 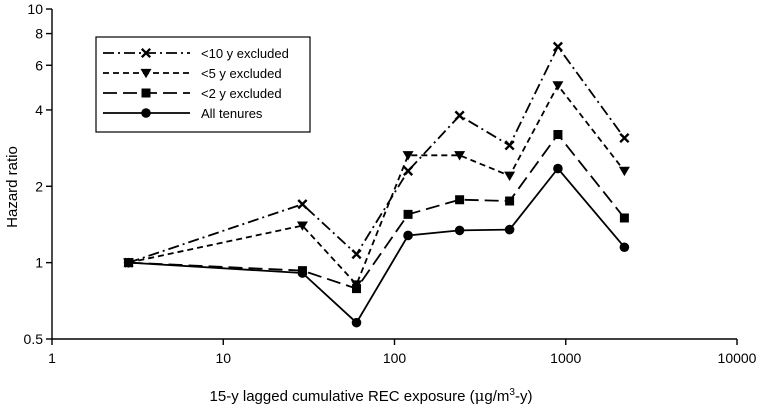 I want to click on legend-item: <10 y excluded, so click(x=196, y=53).